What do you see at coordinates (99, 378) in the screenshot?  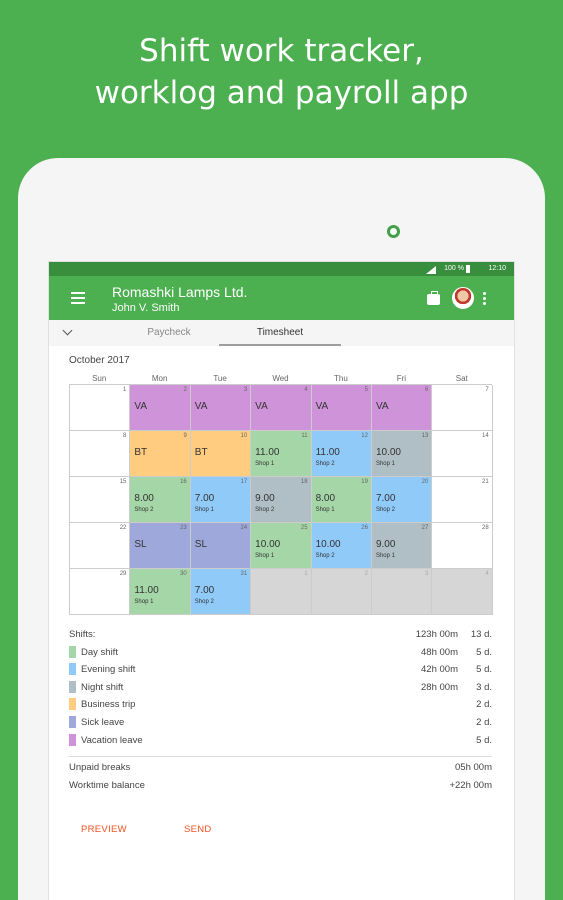 I see `weekday-label: Sun` at bounding box center [99, 378].